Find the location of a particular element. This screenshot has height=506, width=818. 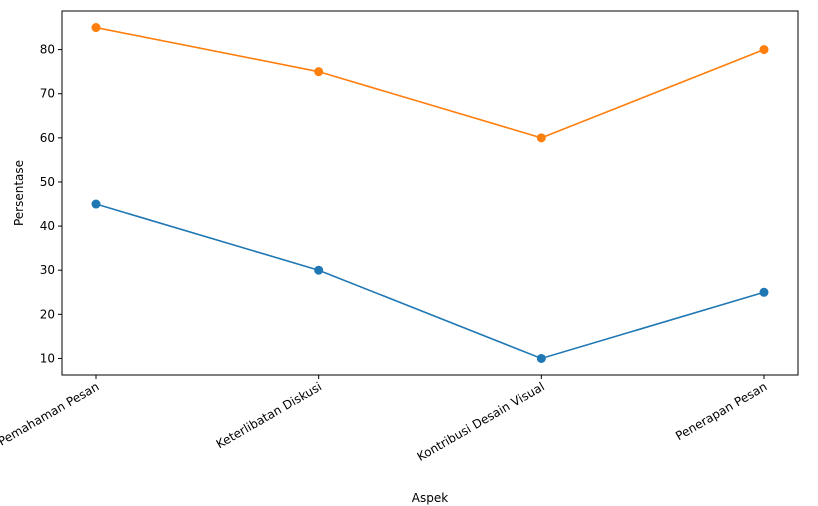

x-tick-label: Kontribusi Desain Visual is located at coordinates (481, 421).